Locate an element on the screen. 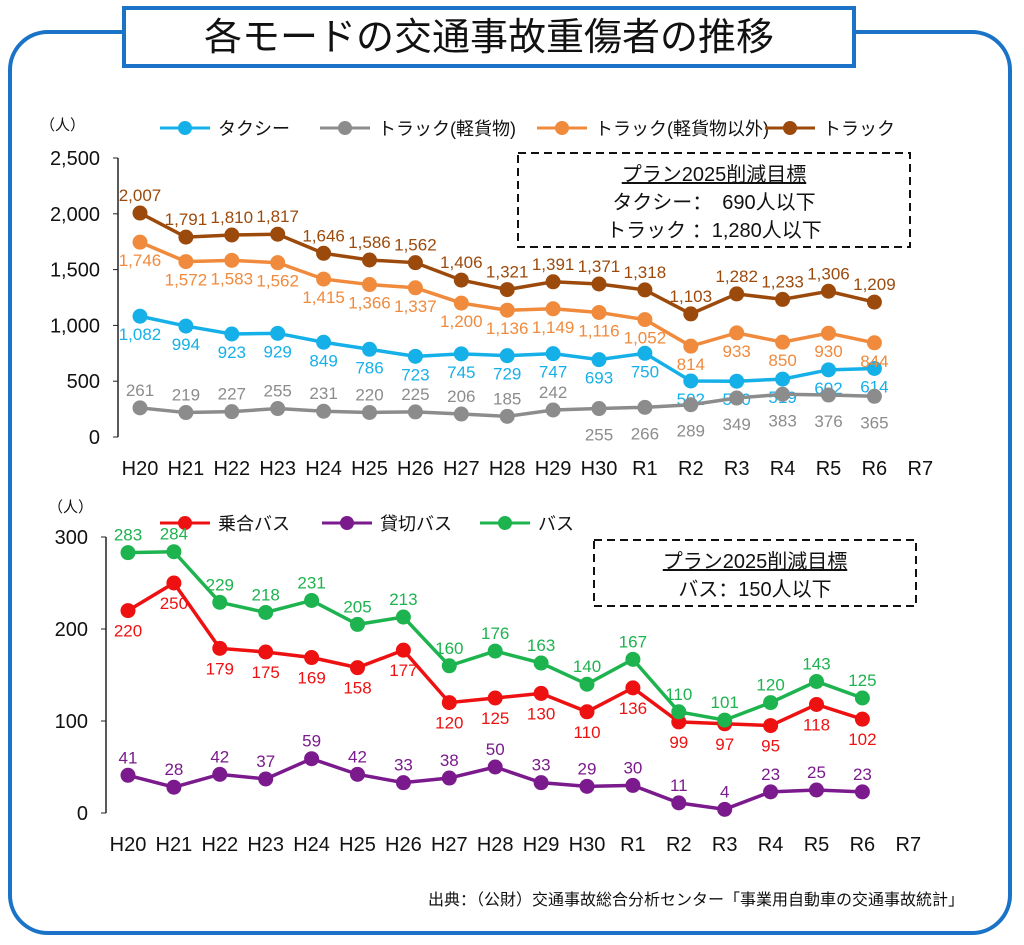  x-tick-label: H21 is located at coordinates (174, 845).